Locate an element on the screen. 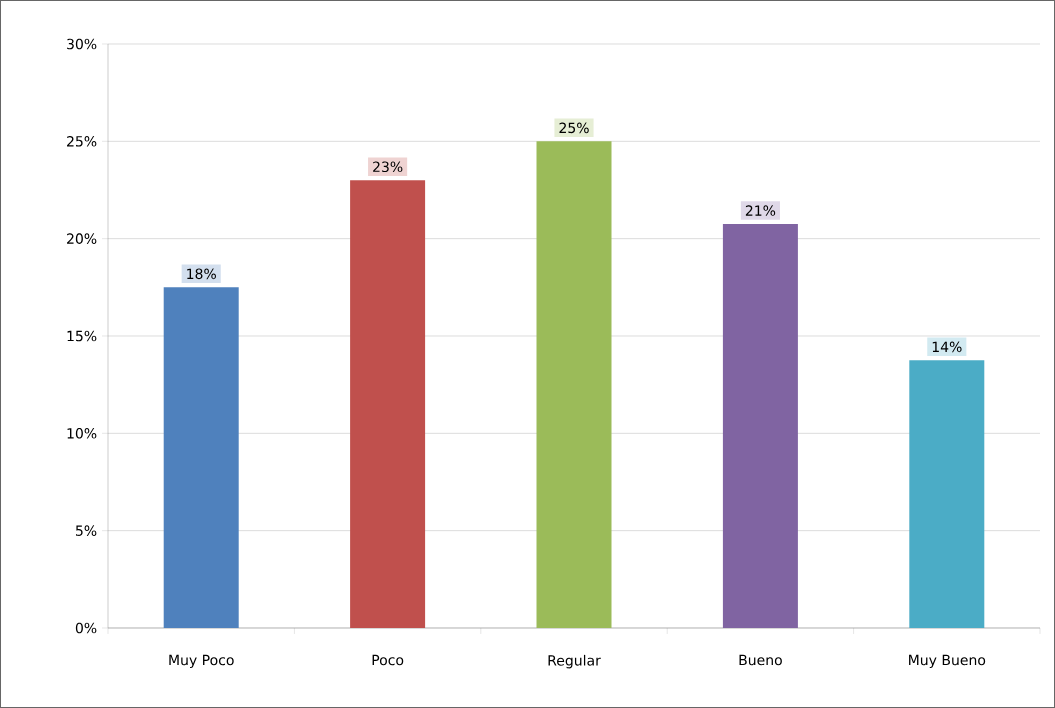 The width and height of the screenshot is (1055, 708). data-label: 23% is located at coordinates (388, 167).